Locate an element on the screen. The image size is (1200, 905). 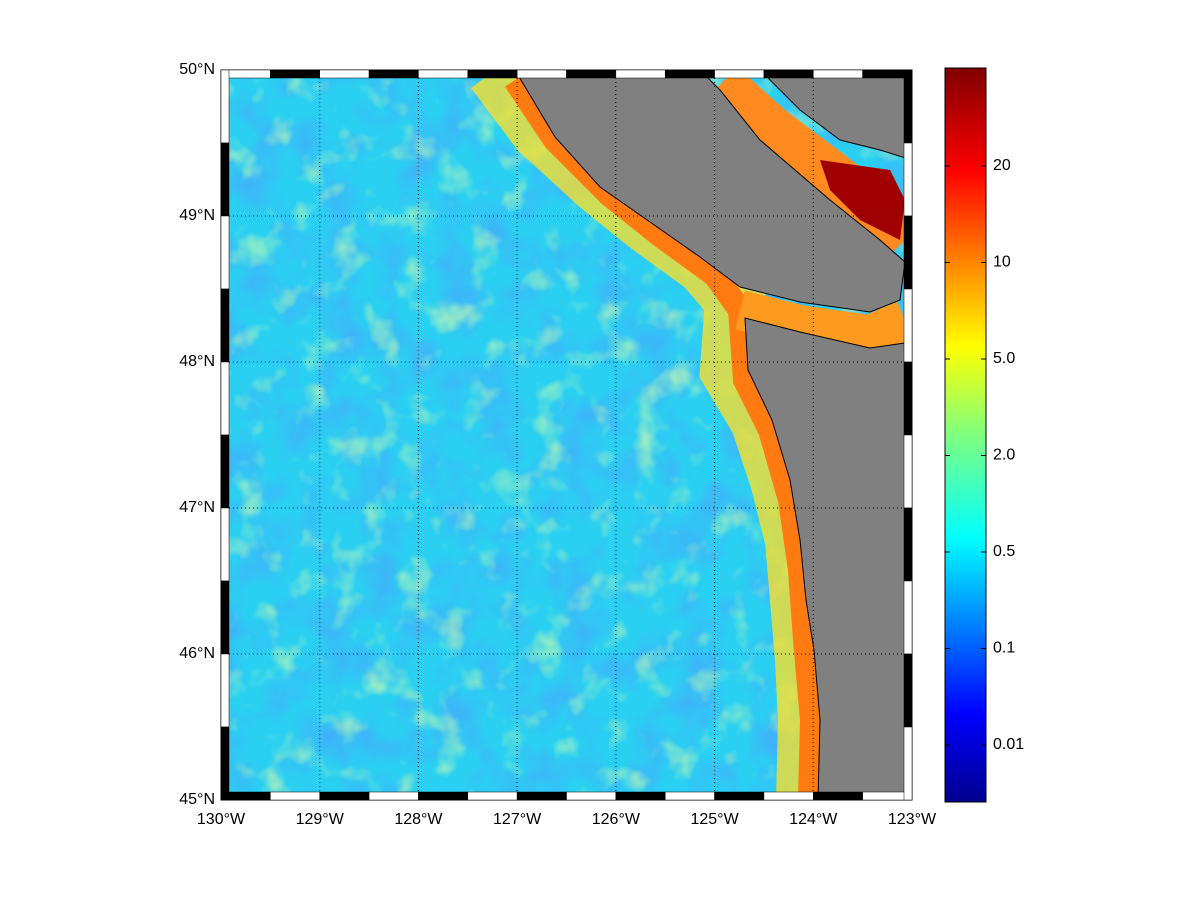
y-tick-label: 45°N is located at coordinates (197, 799).